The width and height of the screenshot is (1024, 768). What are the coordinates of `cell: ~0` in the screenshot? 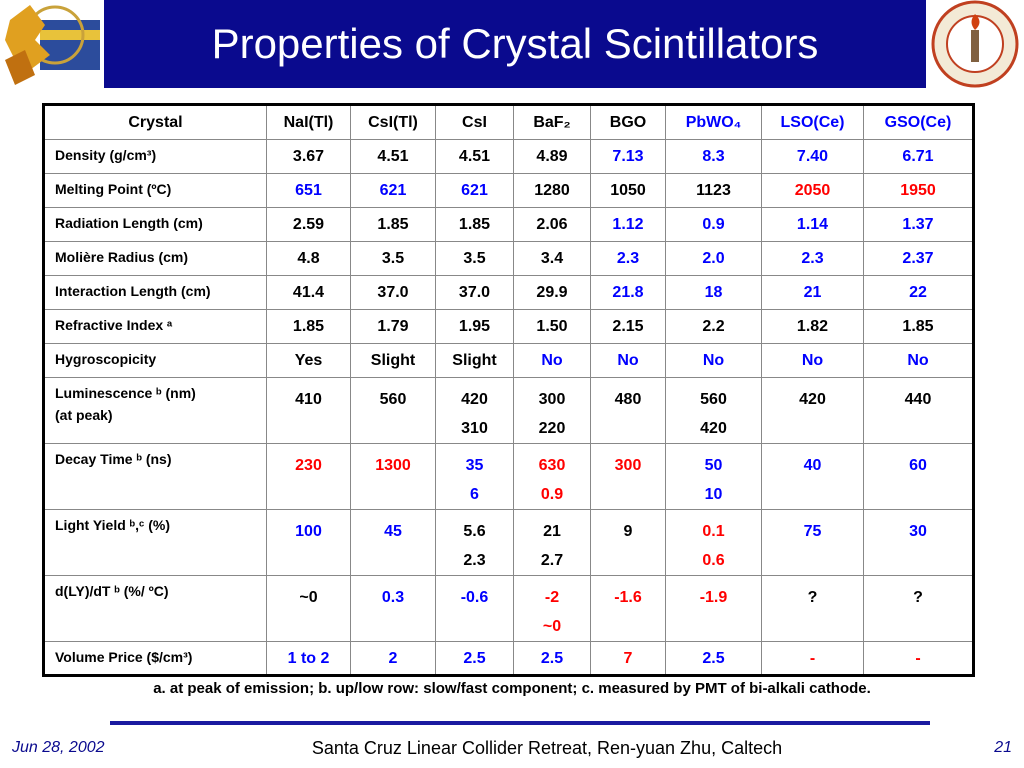 It's located at (308, 608).